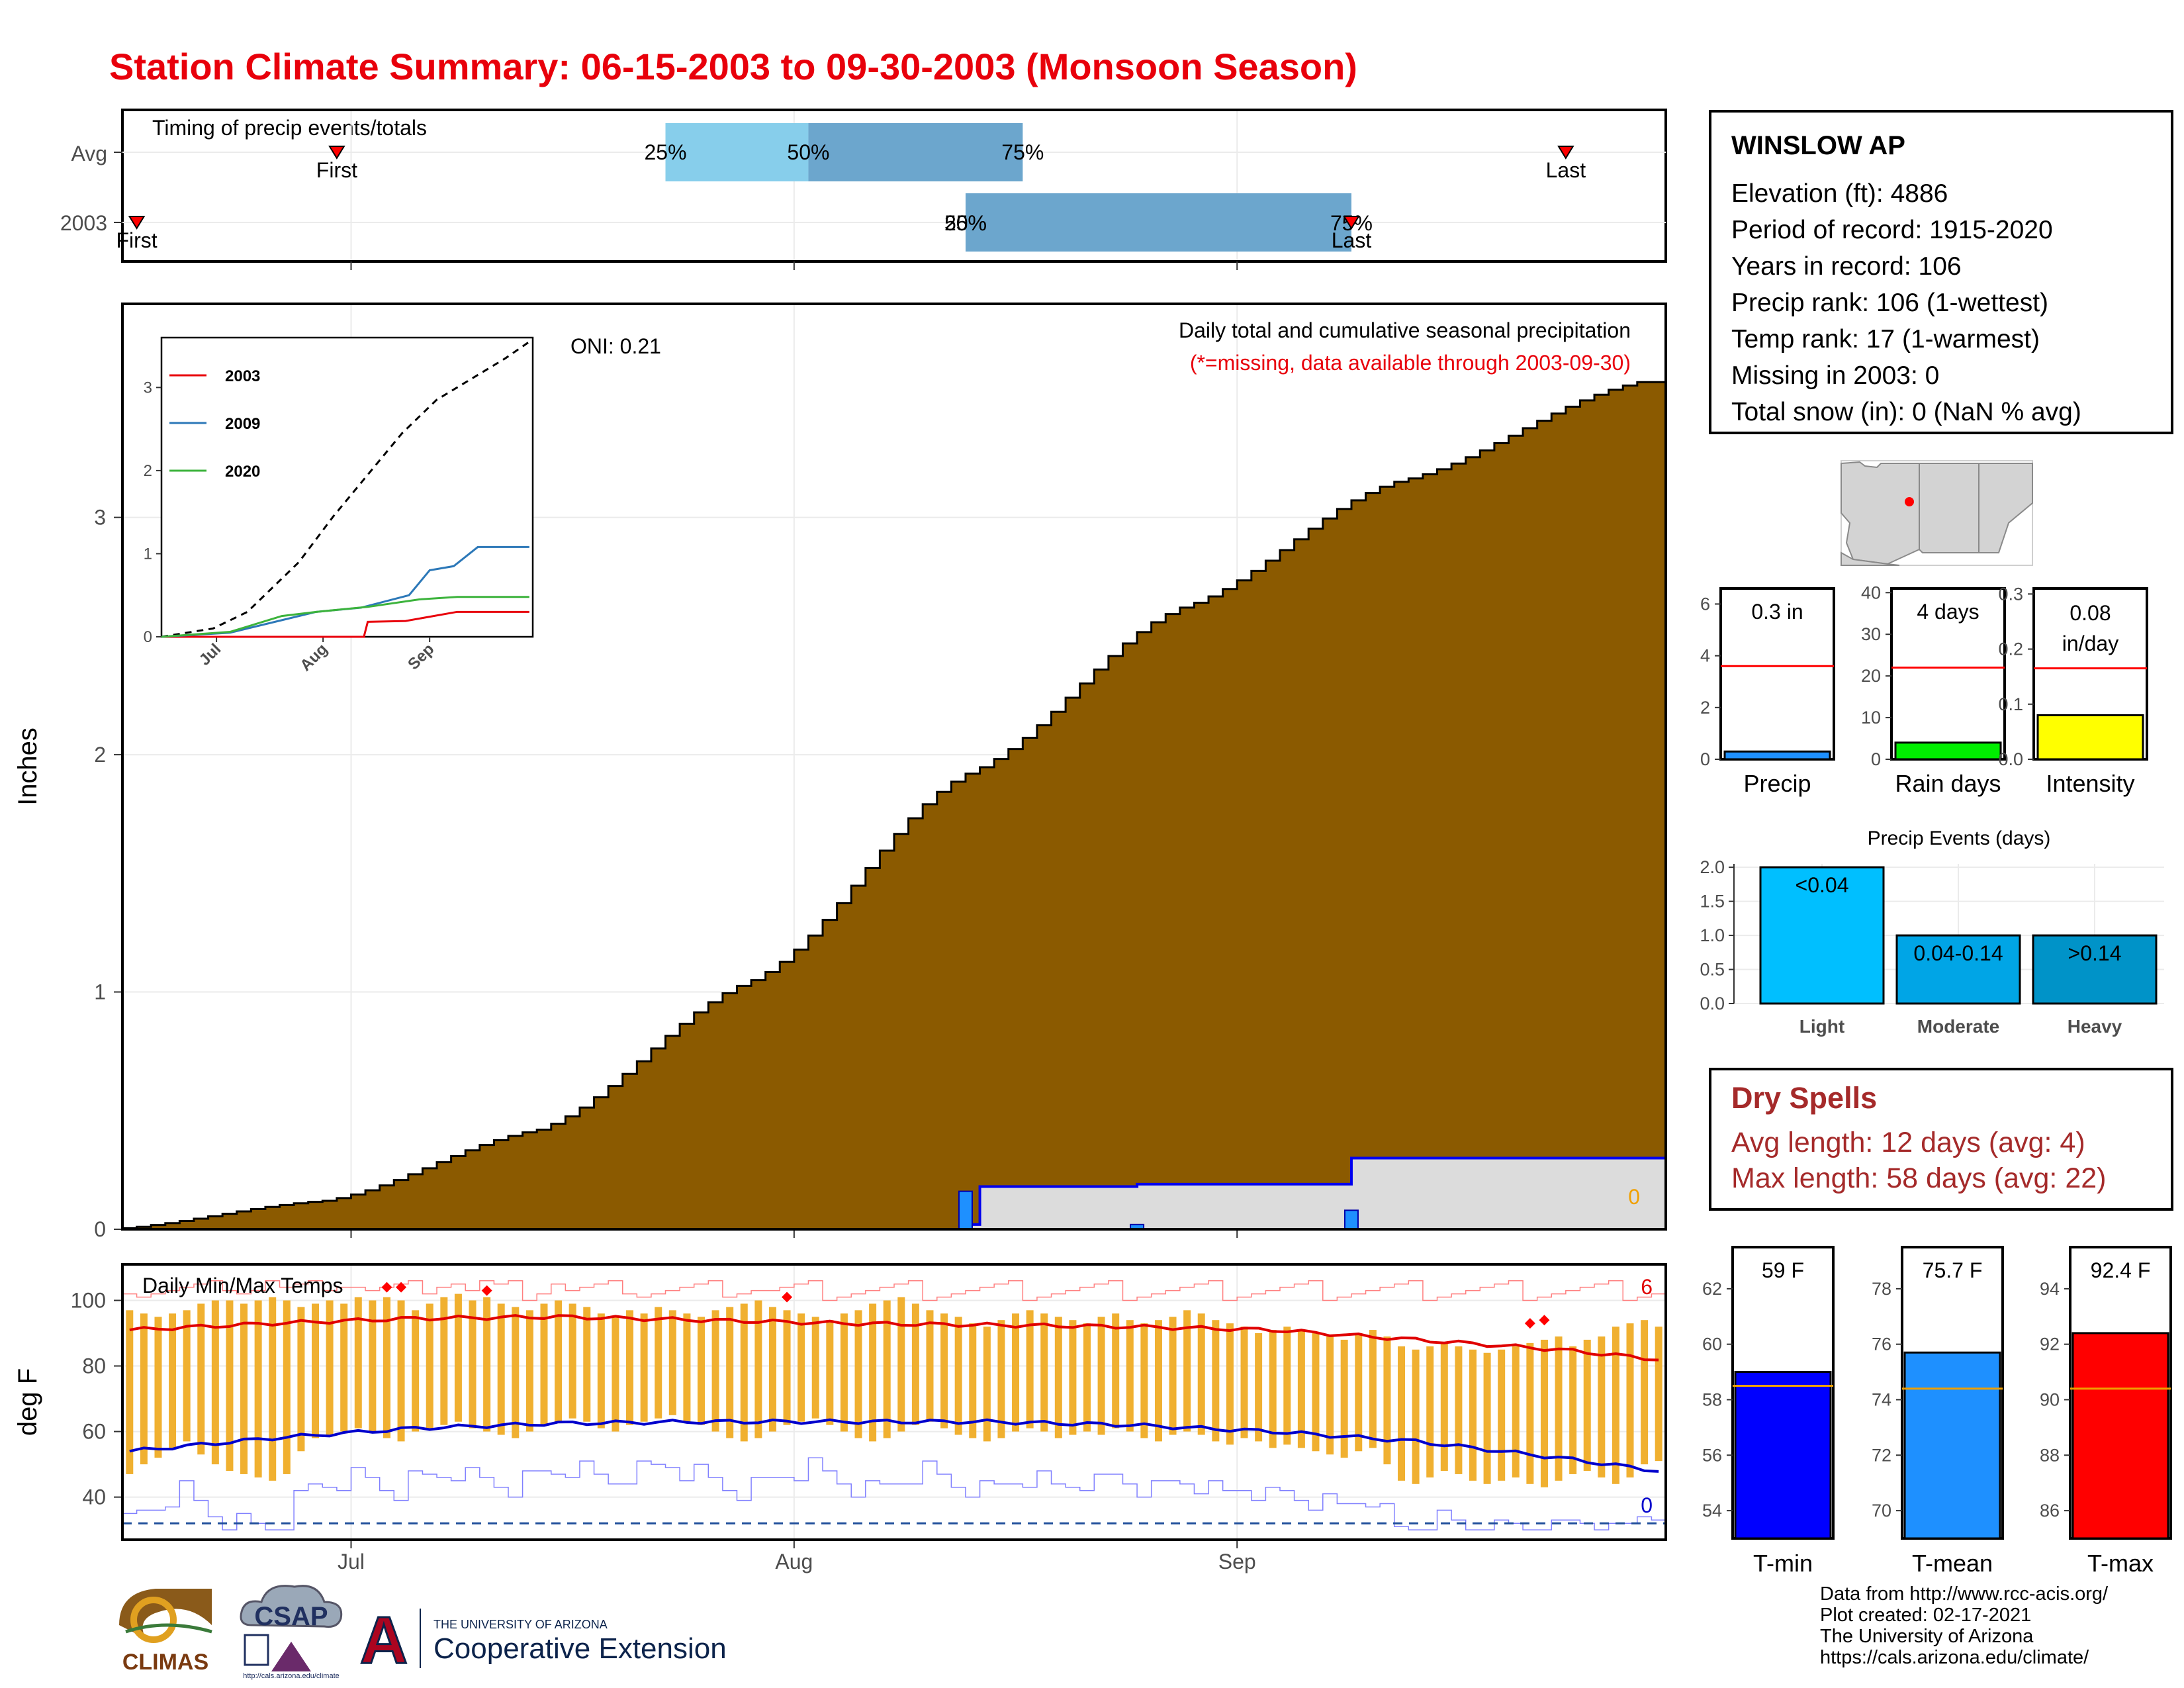  Describe the element at coordinates (1881, 1455) in the screenshot. I see `tempbar-t-mean-ytick-72: 72` at that location.